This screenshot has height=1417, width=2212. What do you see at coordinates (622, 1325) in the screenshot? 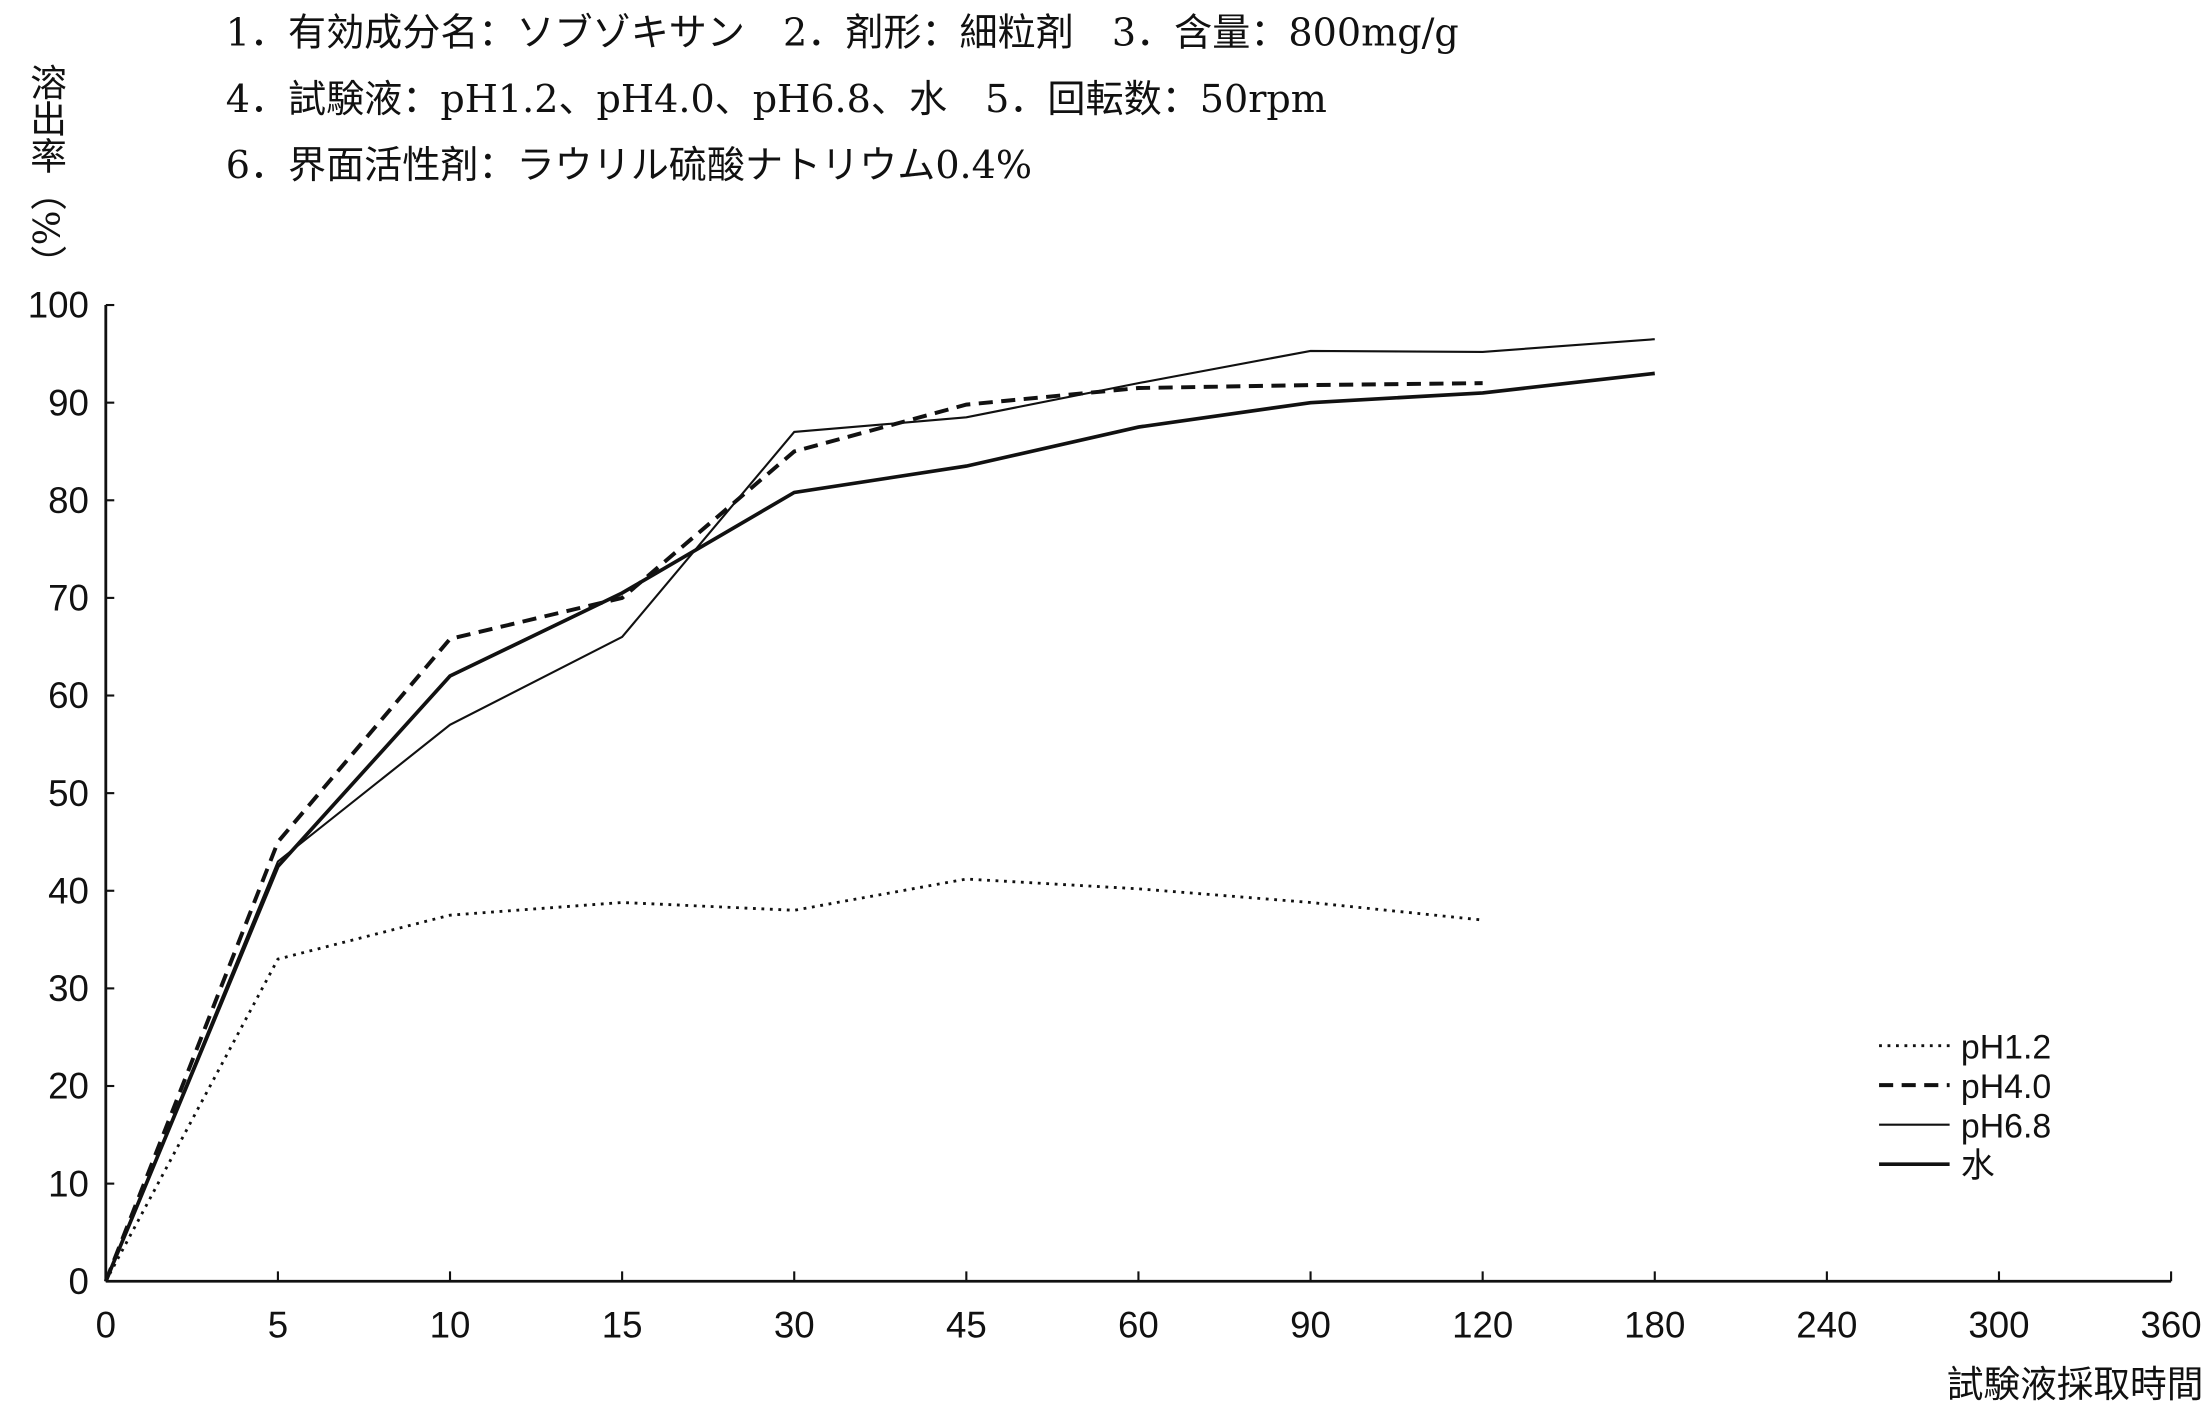
I see `x-tick-label: 15` at bounding box center [622, 1325].